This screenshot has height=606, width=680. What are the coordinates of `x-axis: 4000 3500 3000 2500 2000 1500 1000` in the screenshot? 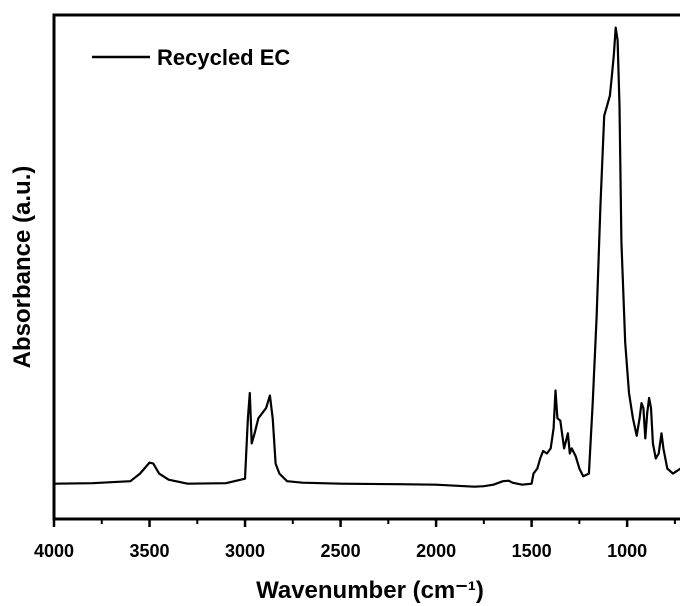 It's located at (355, 540).